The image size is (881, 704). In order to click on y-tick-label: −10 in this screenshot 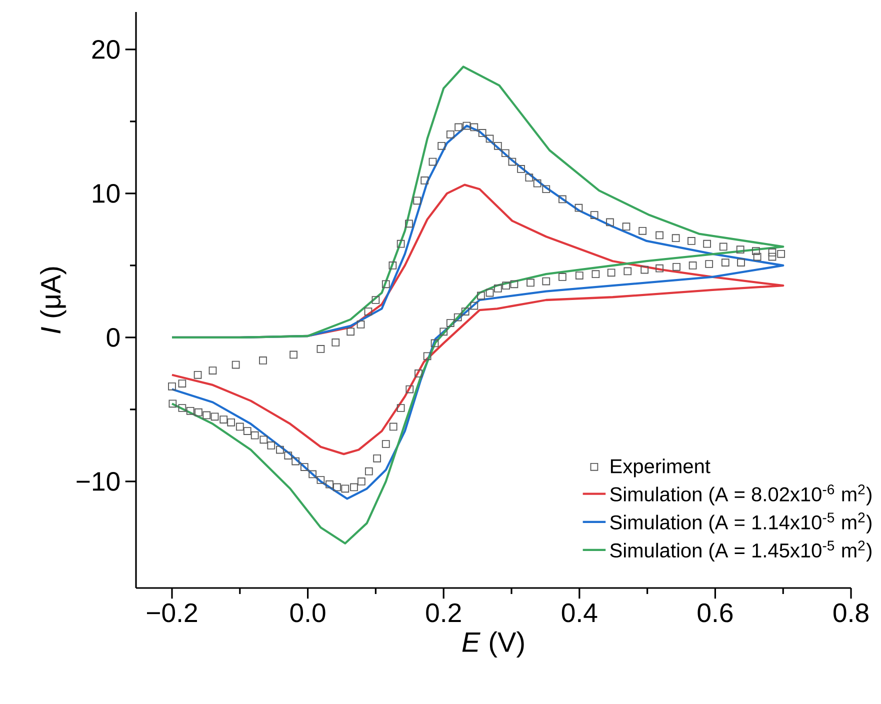, I will do `click(98, 481)`.